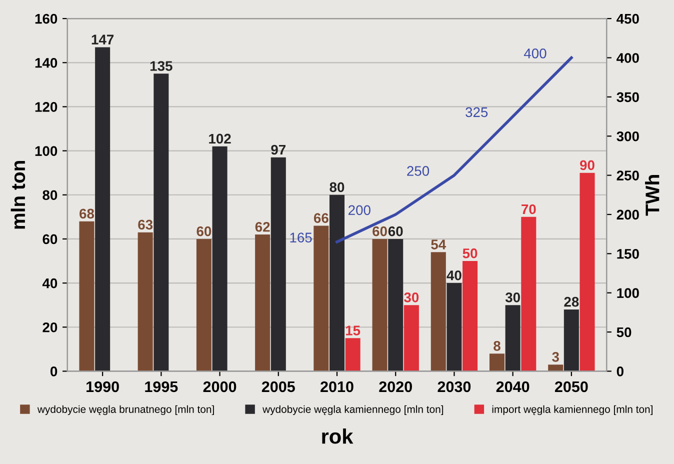  What do you see at coordinates (395, 386) in the screenshot?
I see `x-tick-label: 2020` at bounding box center [395, 386].